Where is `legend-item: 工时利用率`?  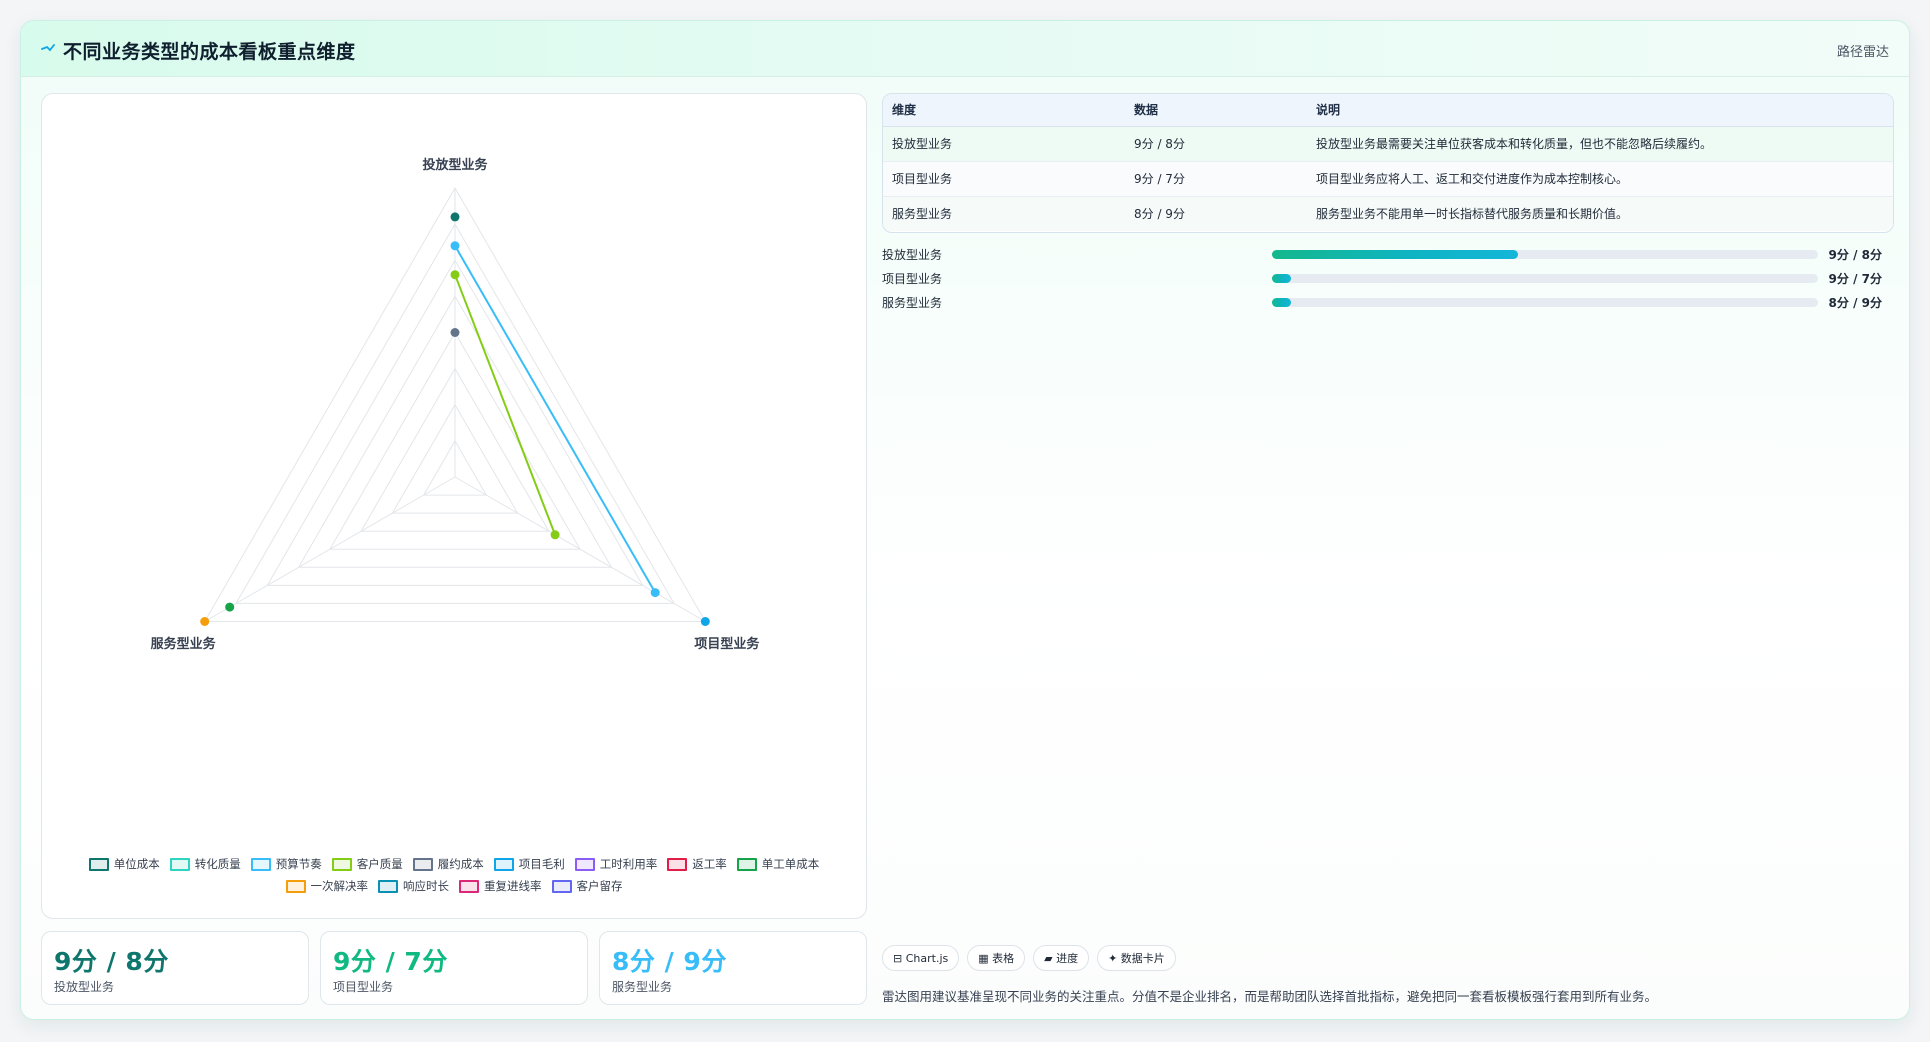 legend-item: 工时利用率 is located at coordinates (616, 864).